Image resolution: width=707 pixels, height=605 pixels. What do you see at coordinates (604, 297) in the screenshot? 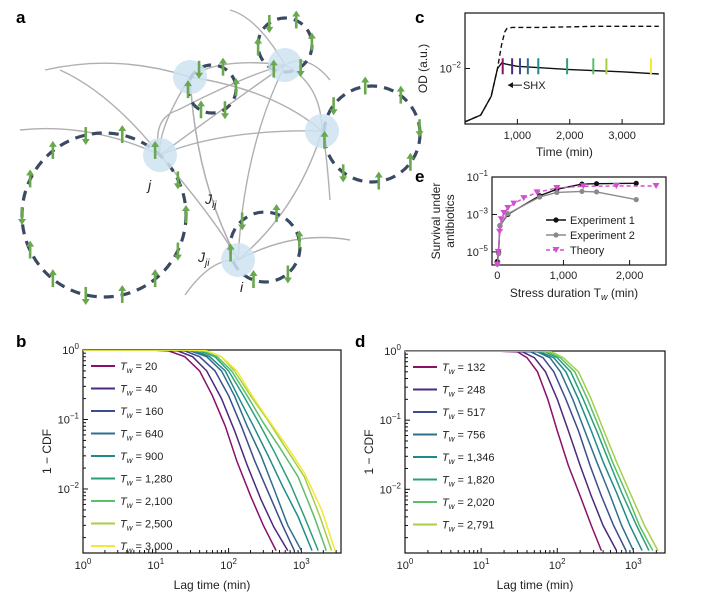
I see `x-axis-label-sub: w` at bounding box center [604, 297].